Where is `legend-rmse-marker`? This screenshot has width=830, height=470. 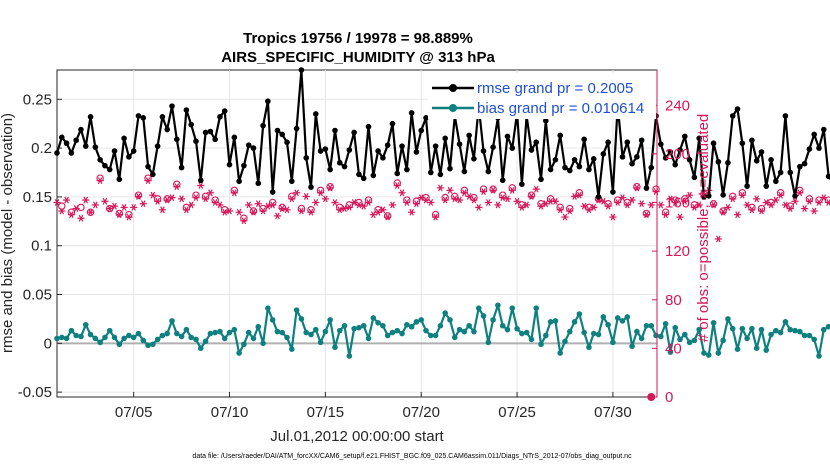
legend-rmse-marker is located at coordinates (453, 88).